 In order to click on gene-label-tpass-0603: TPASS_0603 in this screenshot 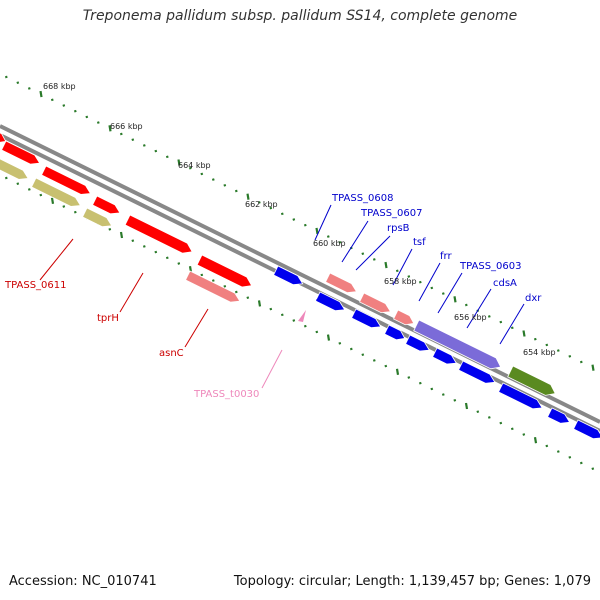, I will do `click(490, 266)`.